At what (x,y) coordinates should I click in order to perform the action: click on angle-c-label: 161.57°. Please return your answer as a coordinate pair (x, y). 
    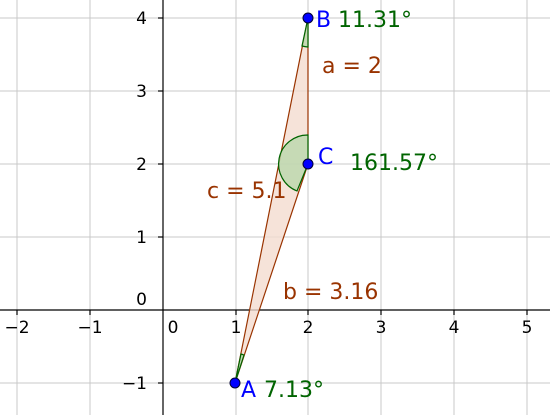
    Looking at the image, I should click on (394, 163).